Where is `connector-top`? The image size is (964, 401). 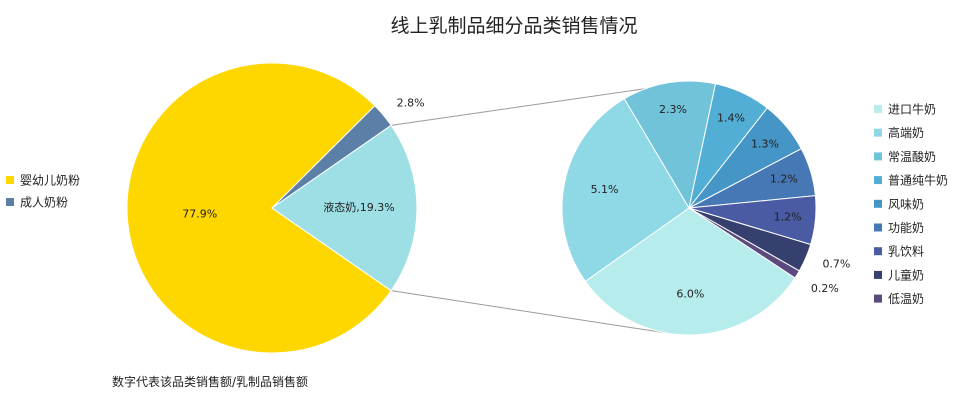 connector-top is located at coordinates (518, 107).